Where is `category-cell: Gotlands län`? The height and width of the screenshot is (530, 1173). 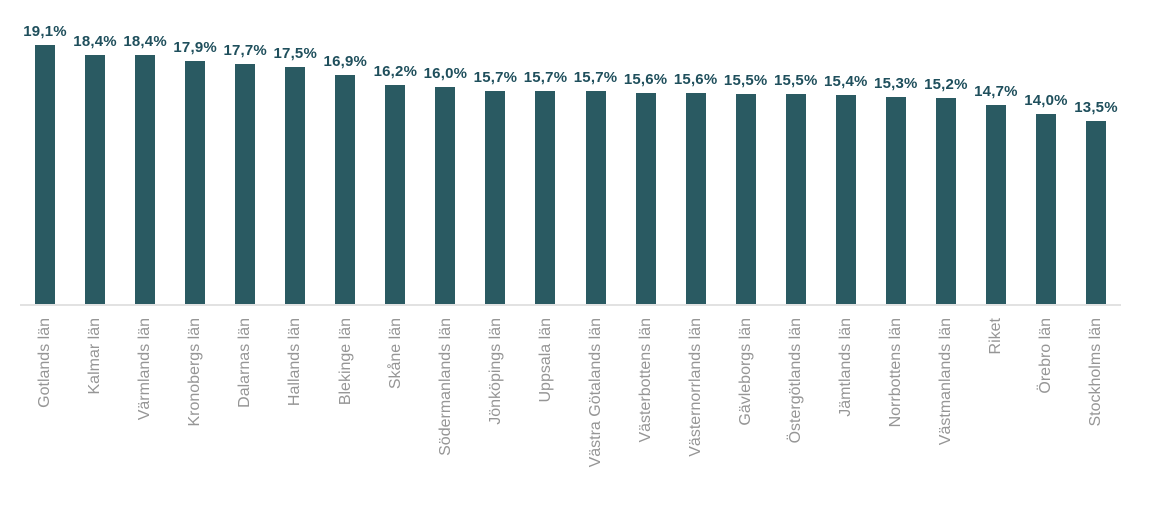 category-cell: Gotlands län is located at coordinates (45, 418).